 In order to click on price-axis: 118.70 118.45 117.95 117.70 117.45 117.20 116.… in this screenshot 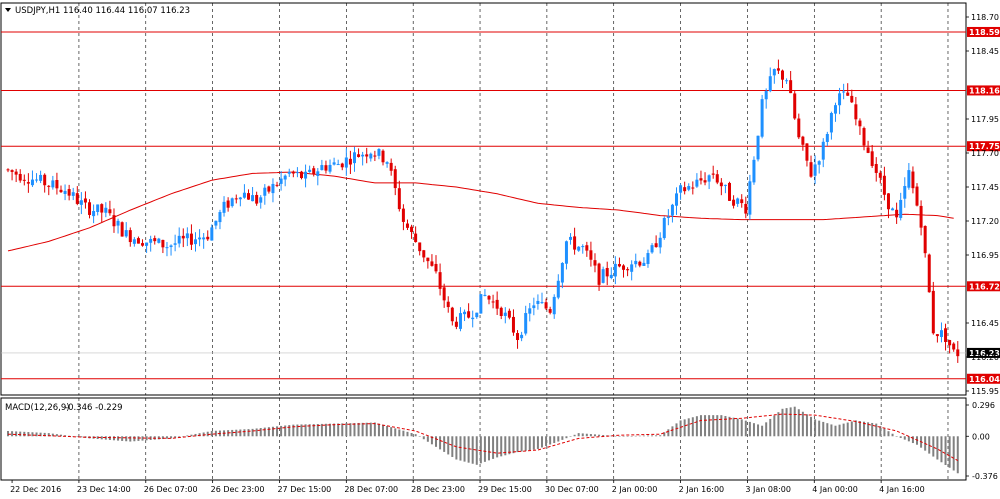, I will do `click(982, 204)`.